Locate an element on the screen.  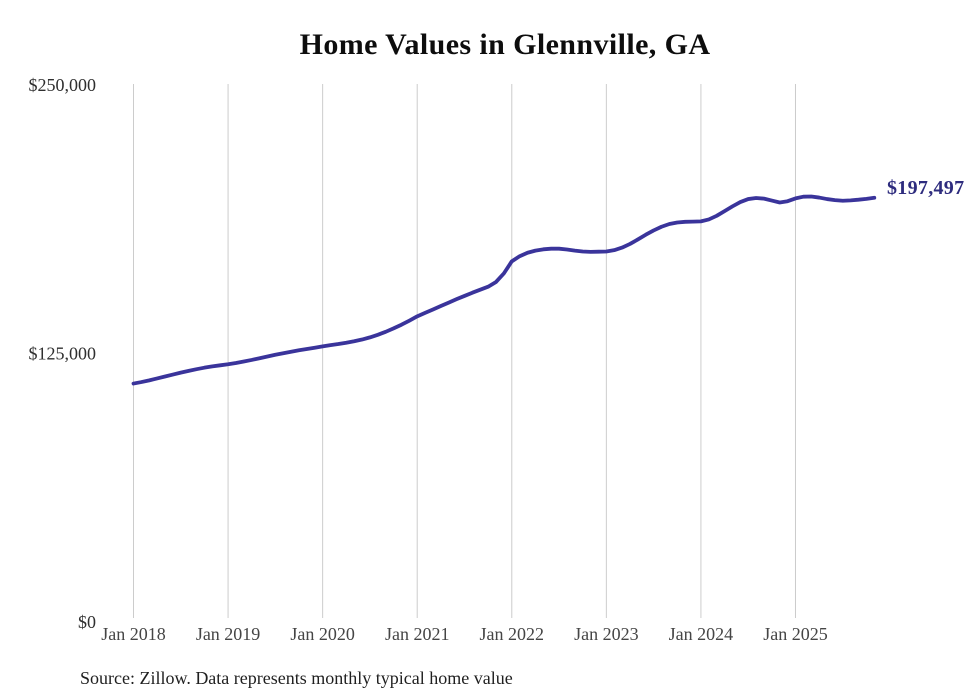
x-tick-label: Jan 2024 is located at coordinates (701, 634).